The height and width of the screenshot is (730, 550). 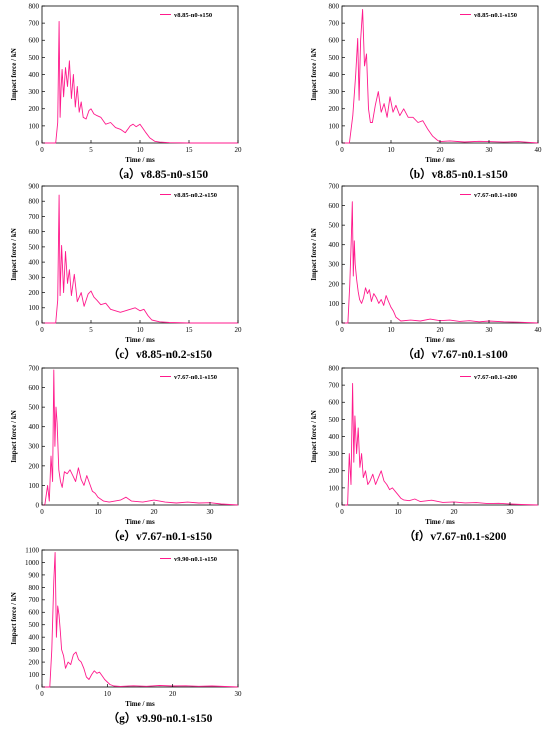 What do you see at coordinates (334, 420) in the screenshot?
I see `chart-f-y-tick-label: 500` at bounding box center [334, 420].